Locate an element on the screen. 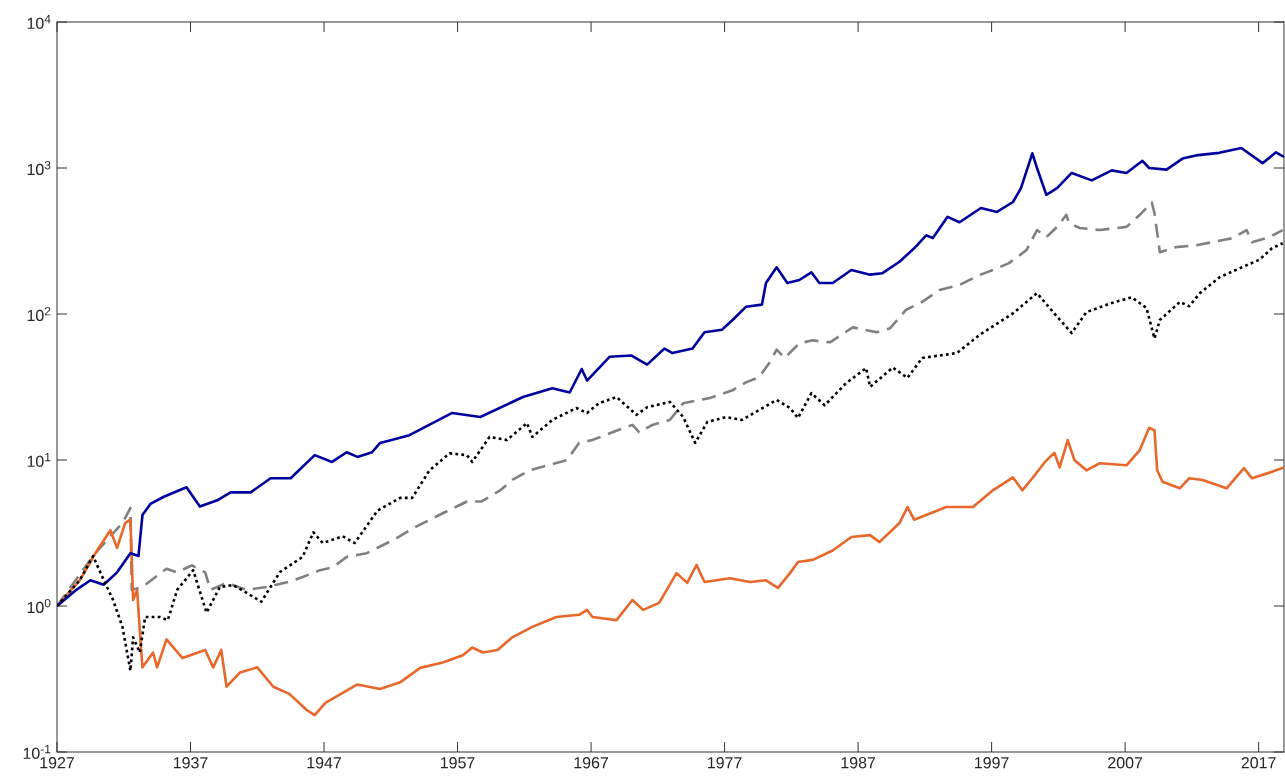 The width and height of the screenshot is (1285, 778). x-tick-label: 1957 is located at coordinates (457, 763).